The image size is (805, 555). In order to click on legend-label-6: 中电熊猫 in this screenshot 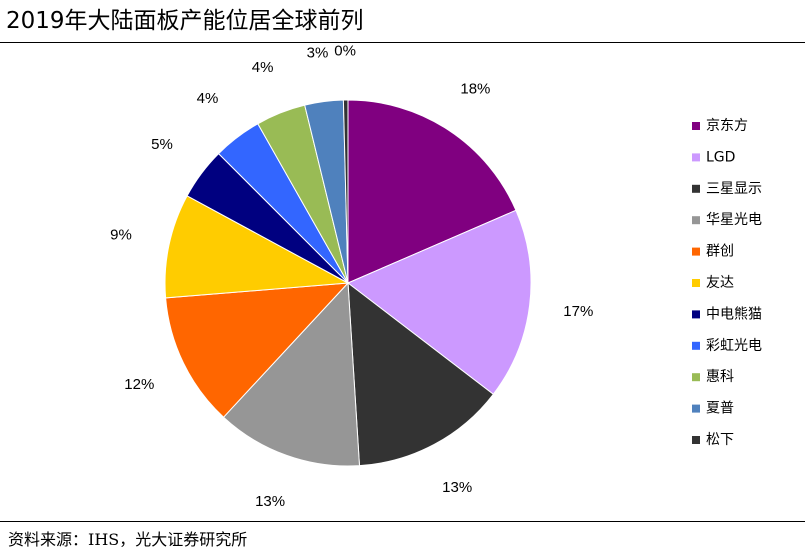, I will do `click(734, 314)`.